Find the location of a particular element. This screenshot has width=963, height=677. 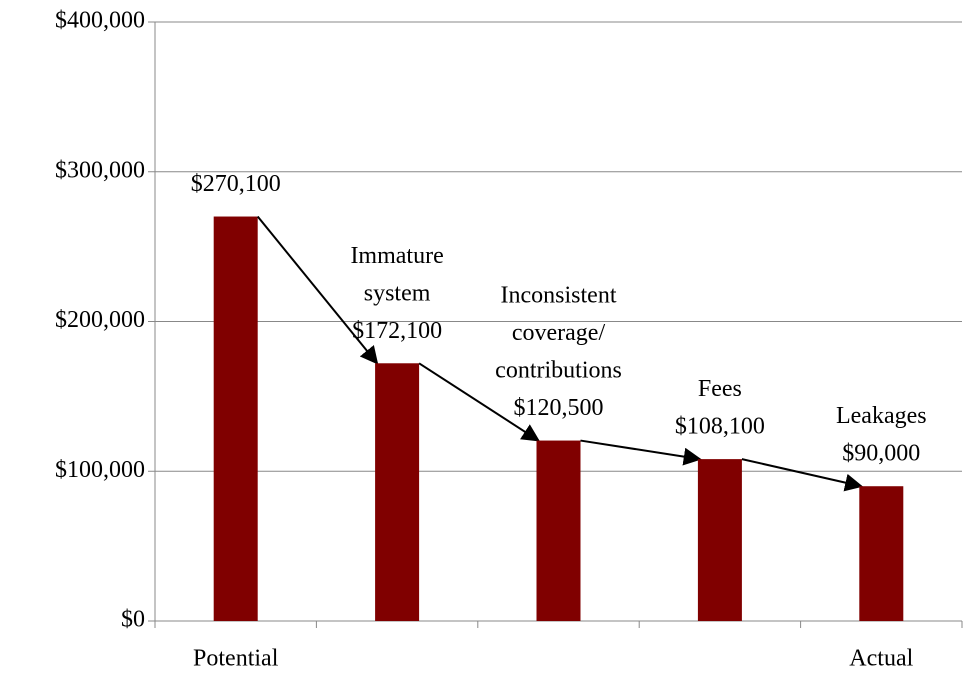

x-tick-label: Potential is located at coordinates (236, 659).